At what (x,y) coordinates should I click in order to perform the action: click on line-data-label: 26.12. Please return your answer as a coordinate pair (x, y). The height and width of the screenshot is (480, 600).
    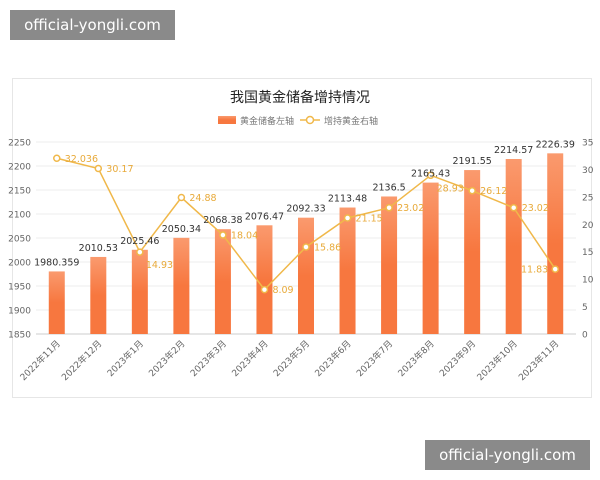
    Looking at the image, I should click on (493, 191).